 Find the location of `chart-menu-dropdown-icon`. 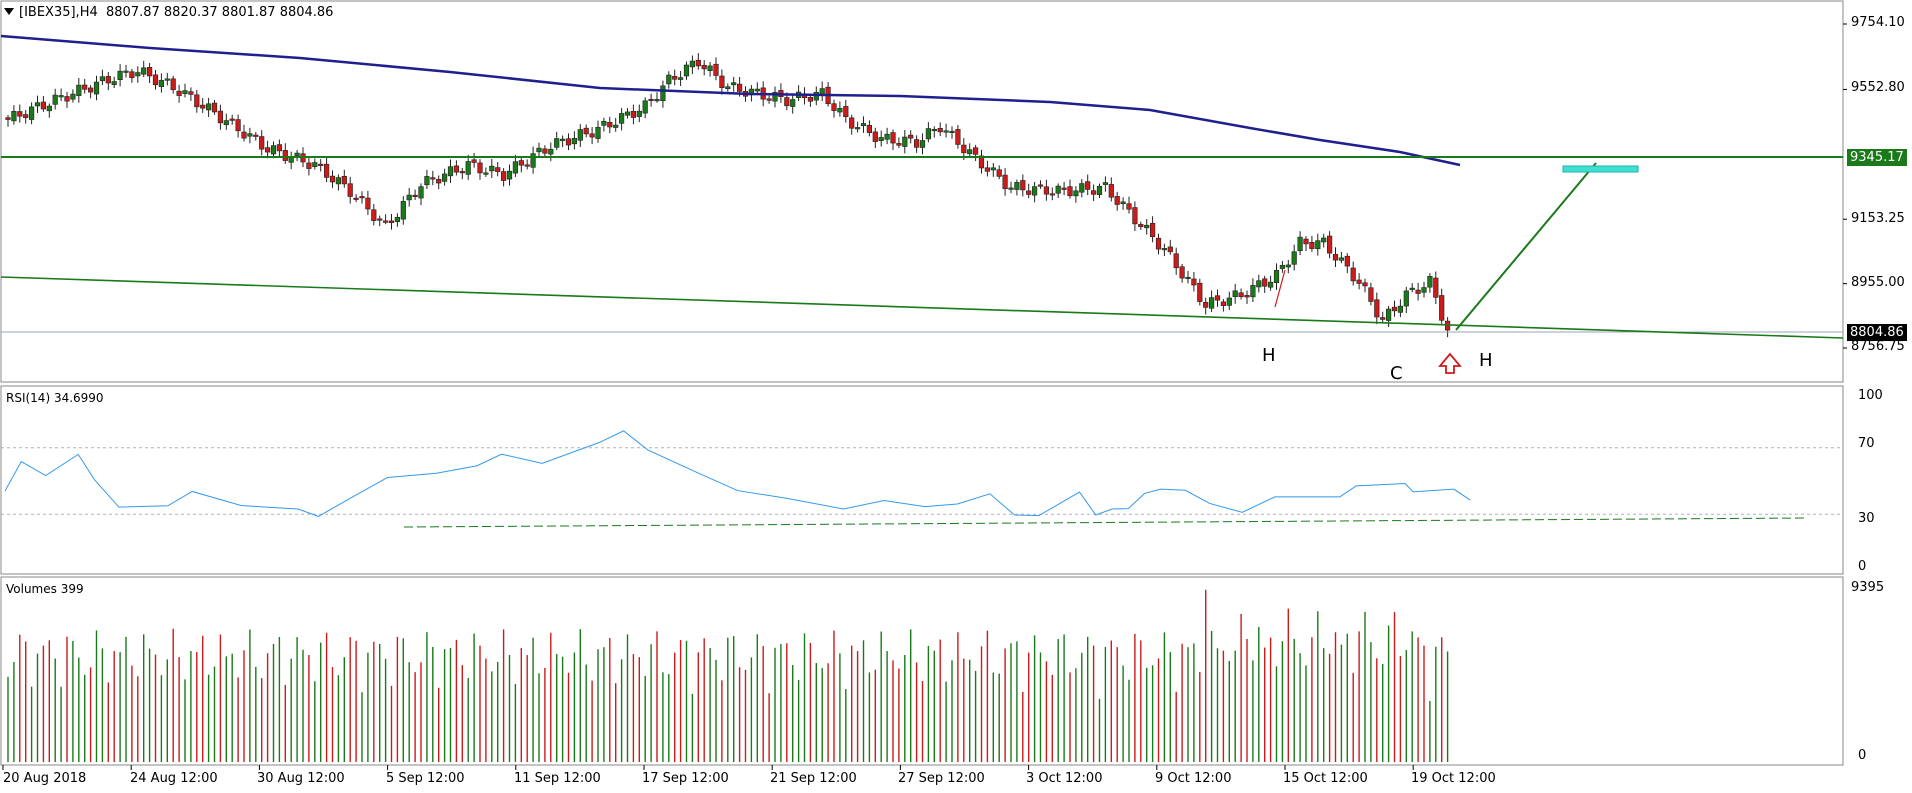

chart-menu-dropdown-icon is located at coordinates (9, 11).